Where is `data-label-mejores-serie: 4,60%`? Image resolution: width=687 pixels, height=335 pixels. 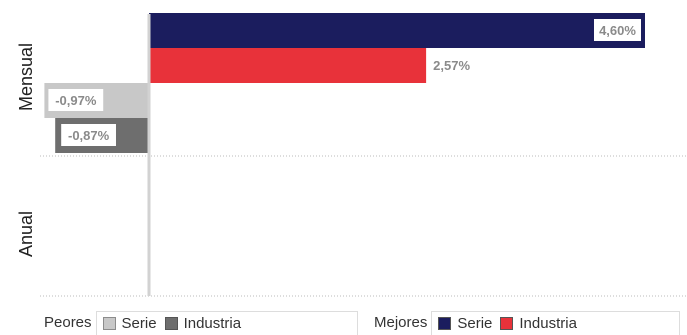 data-label-mejores-serie: 4,60% is located at coordinates (617, 30).